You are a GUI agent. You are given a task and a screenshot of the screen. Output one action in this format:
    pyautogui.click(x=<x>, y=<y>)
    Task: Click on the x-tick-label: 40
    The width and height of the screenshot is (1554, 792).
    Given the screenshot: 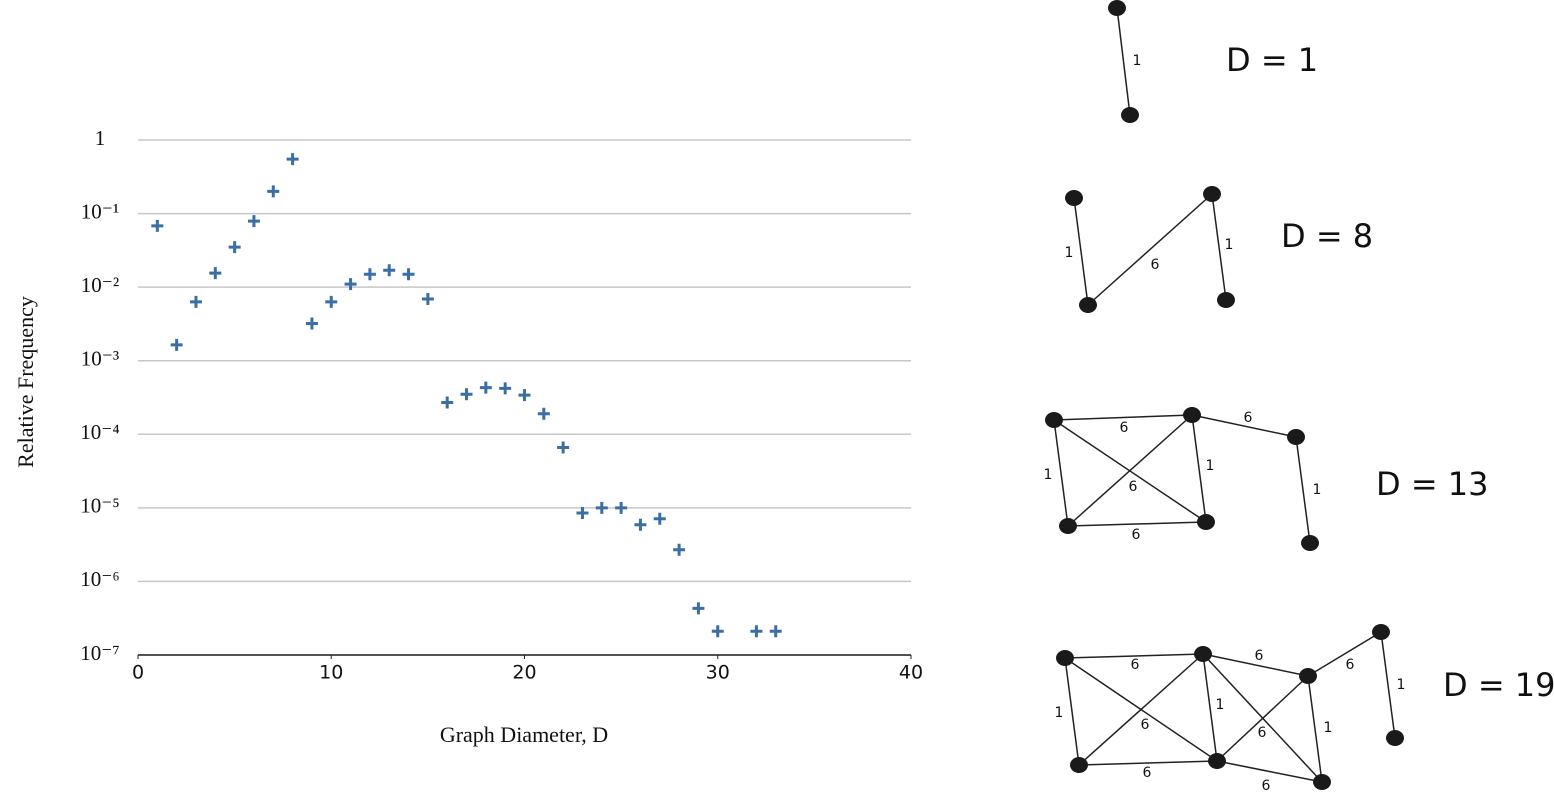 What is the action you would take?
    pyautogui.click(x=911, y=673)
    